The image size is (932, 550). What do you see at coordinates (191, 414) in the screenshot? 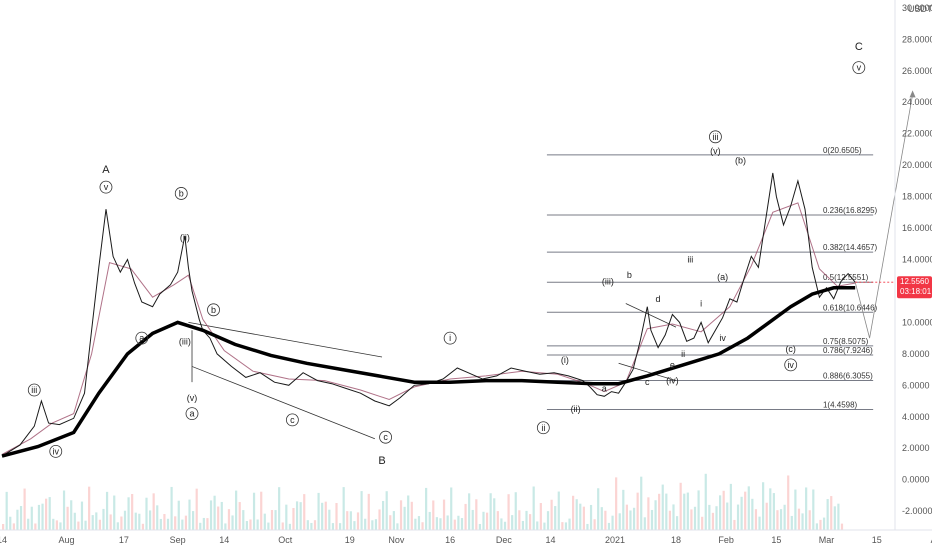
I see `wave-label: a` at bounding box center [191, 414].